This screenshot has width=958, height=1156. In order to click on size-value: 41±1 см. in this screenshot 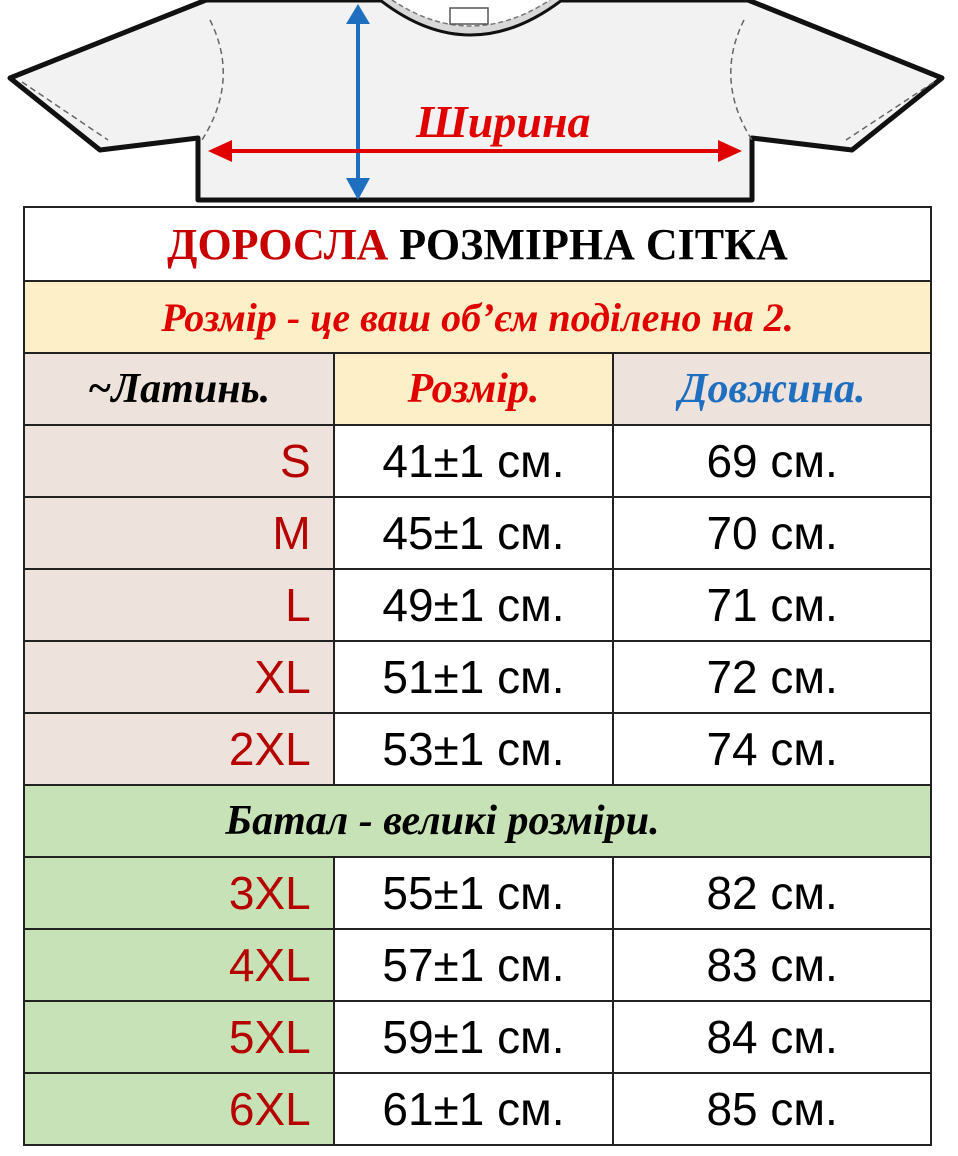, I will do `click(473, 461)`.